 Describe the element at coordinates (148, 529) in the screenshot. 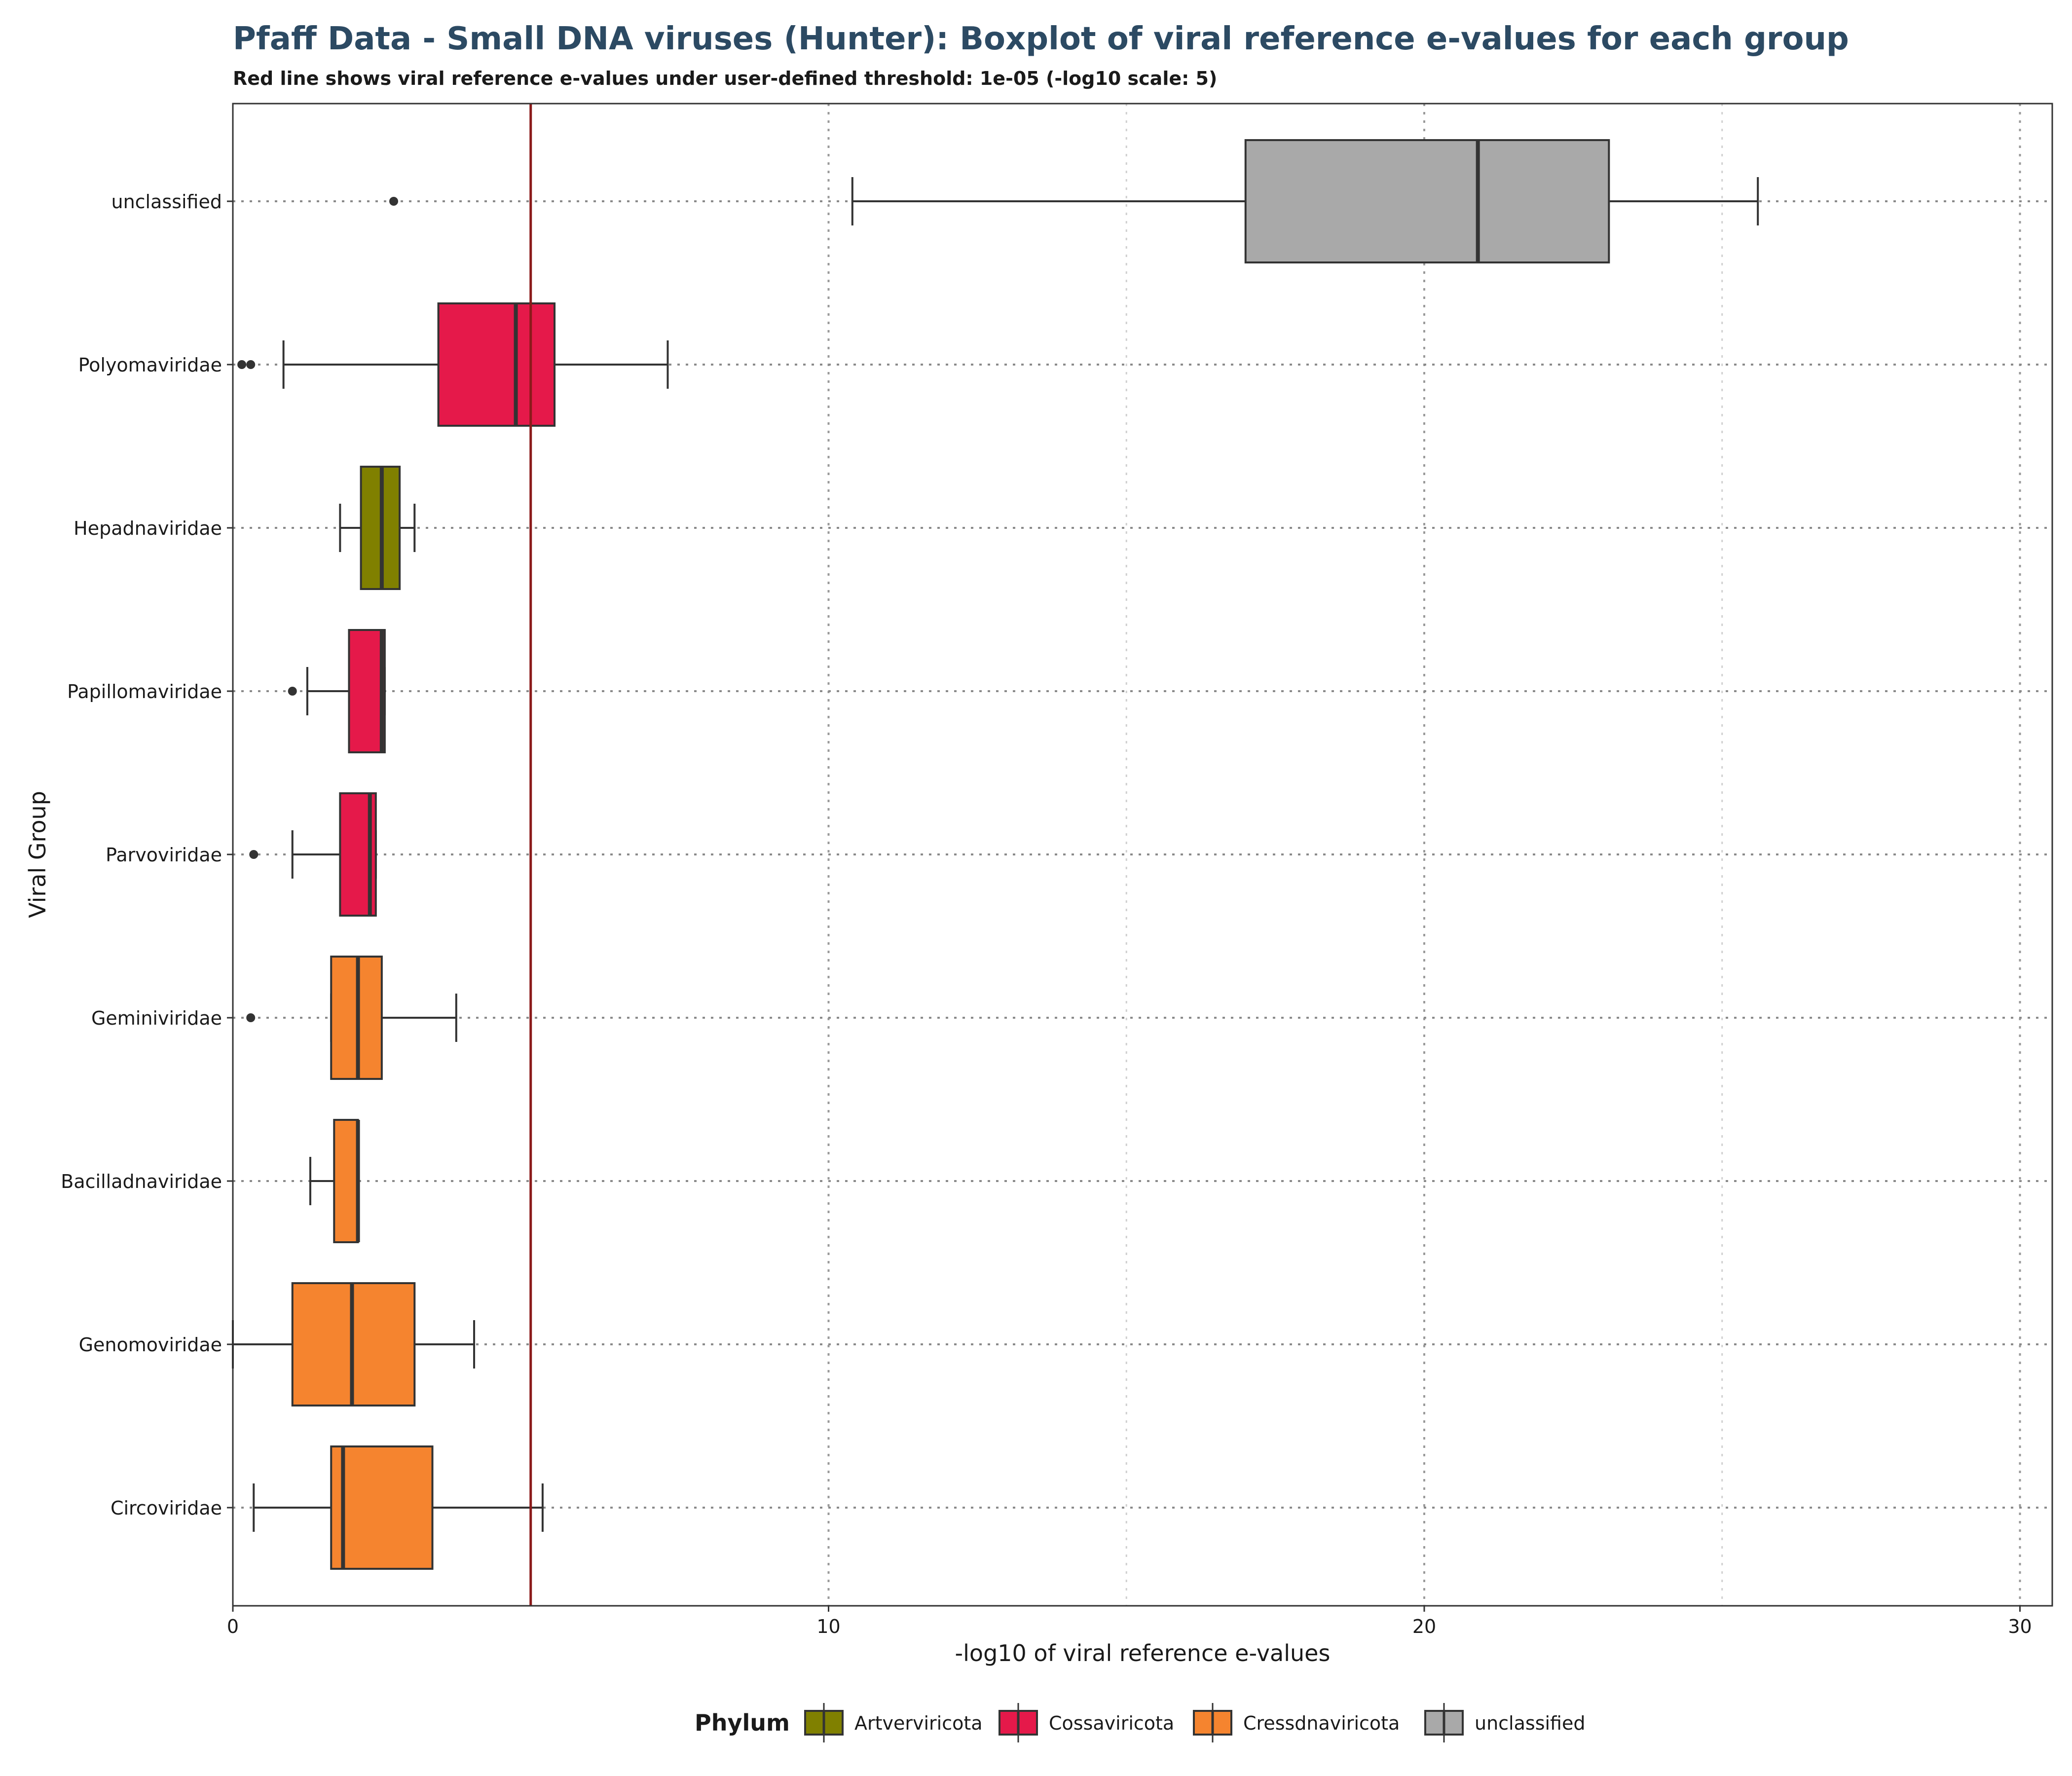

I see `y-tick-label: Hepadnaviridae` at that location.